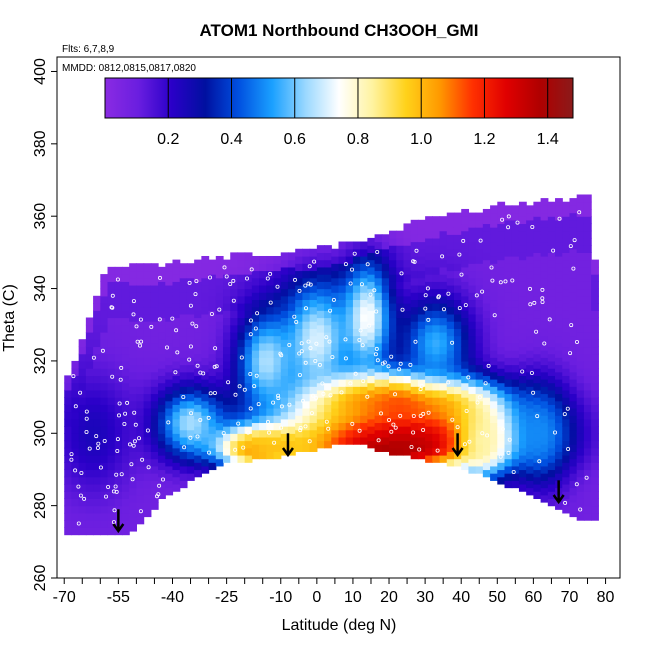 This screenshot has width=650, height=650. What do you see at coordinates (295, 139) in the screenshot?
I see `colorbar-tick-label: 0.6` at bounding box center [295, 139].